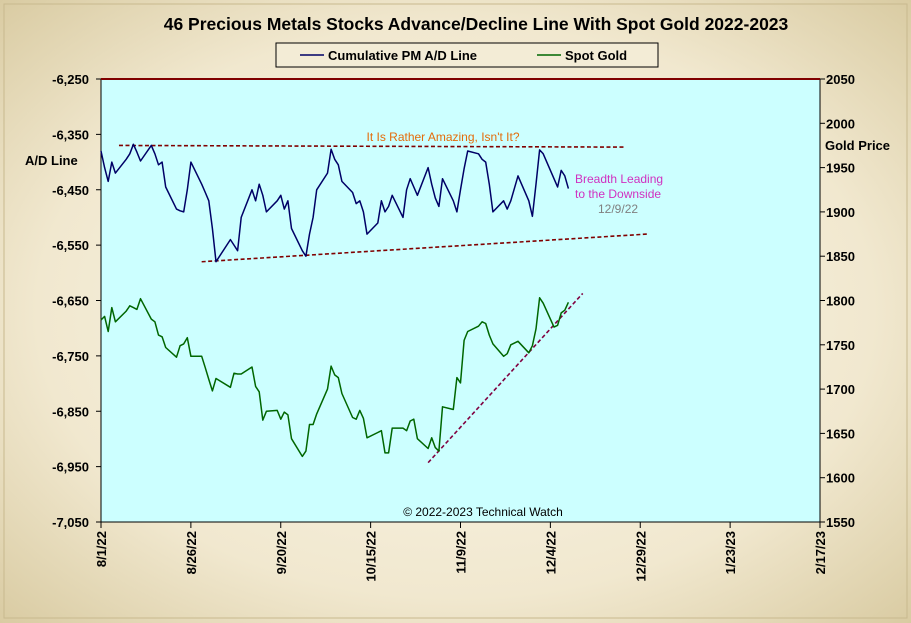 This screenshot has width=911, height=623. Describe the element at coordinates (840, 345) in the screenshot. I see `right-tick-label: 1750` at that location.